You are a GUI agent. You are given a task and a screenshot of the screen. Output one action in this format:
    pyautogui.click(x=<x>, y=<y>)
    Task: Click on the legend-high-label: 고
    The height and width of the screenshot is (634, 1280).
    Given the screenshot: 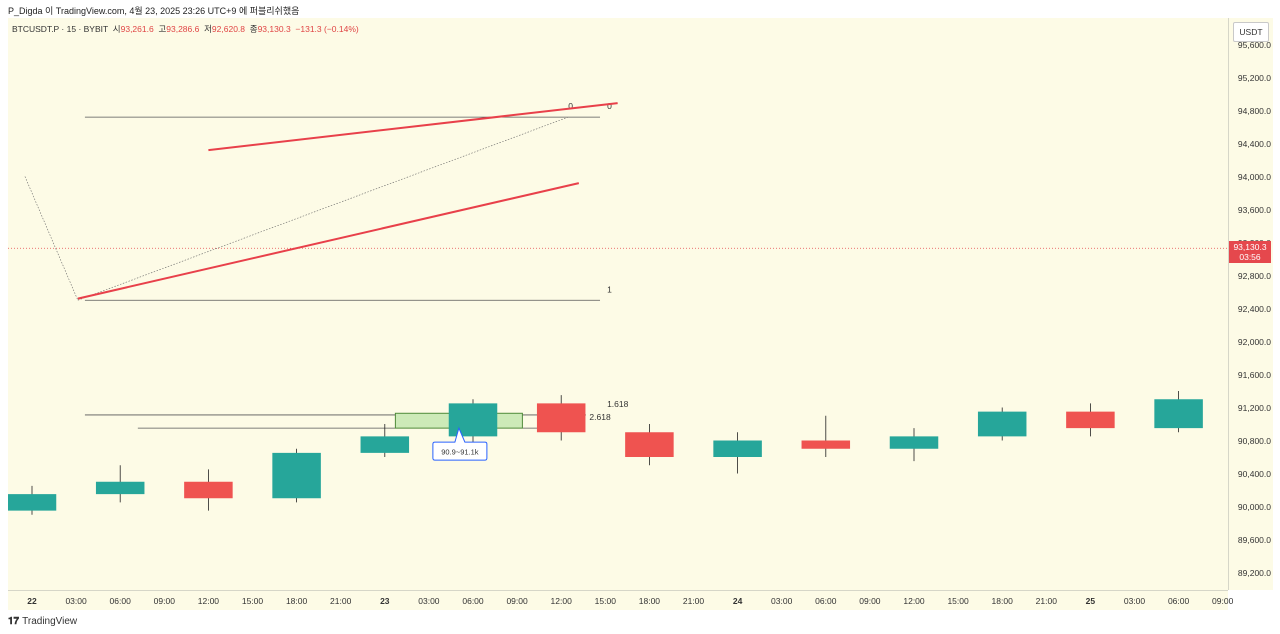 What is the action you would take?
    pyautogui.click(x=162, y=29)
    